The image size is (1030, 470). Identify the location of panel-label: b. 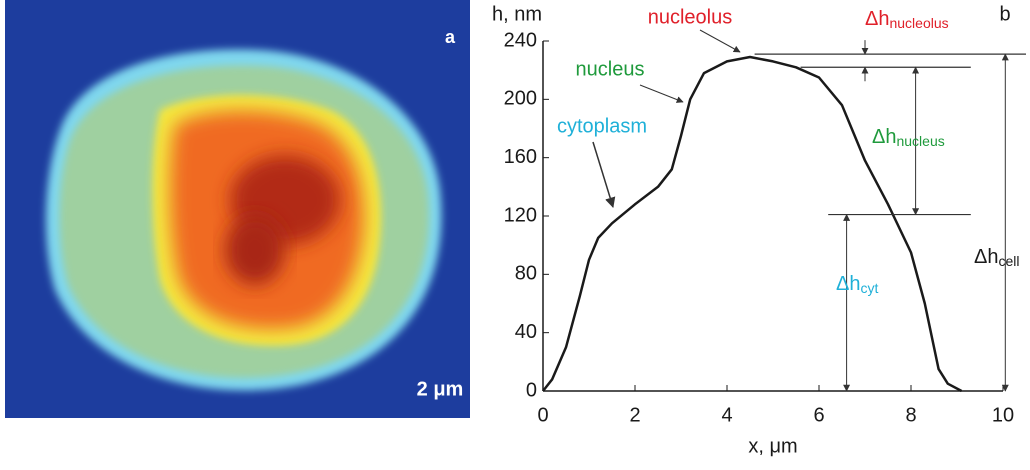
(1004, 14).